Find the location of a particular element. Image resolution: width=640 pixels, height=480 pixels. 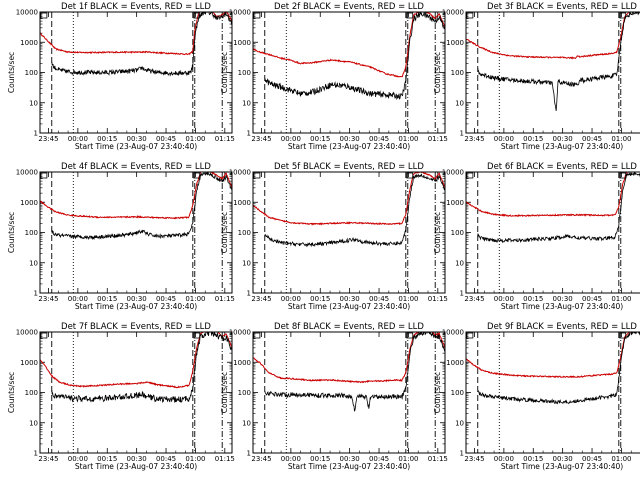

panel-title: Det 8f BLACK = Events, RED = LLD is located at coordinates (349, 327).